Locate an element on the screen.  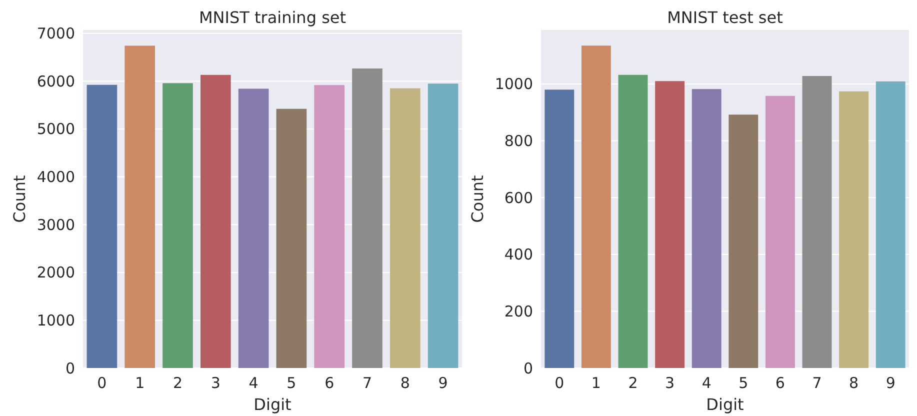
y-tick-label: 200 is located at coordinates (518, 311).